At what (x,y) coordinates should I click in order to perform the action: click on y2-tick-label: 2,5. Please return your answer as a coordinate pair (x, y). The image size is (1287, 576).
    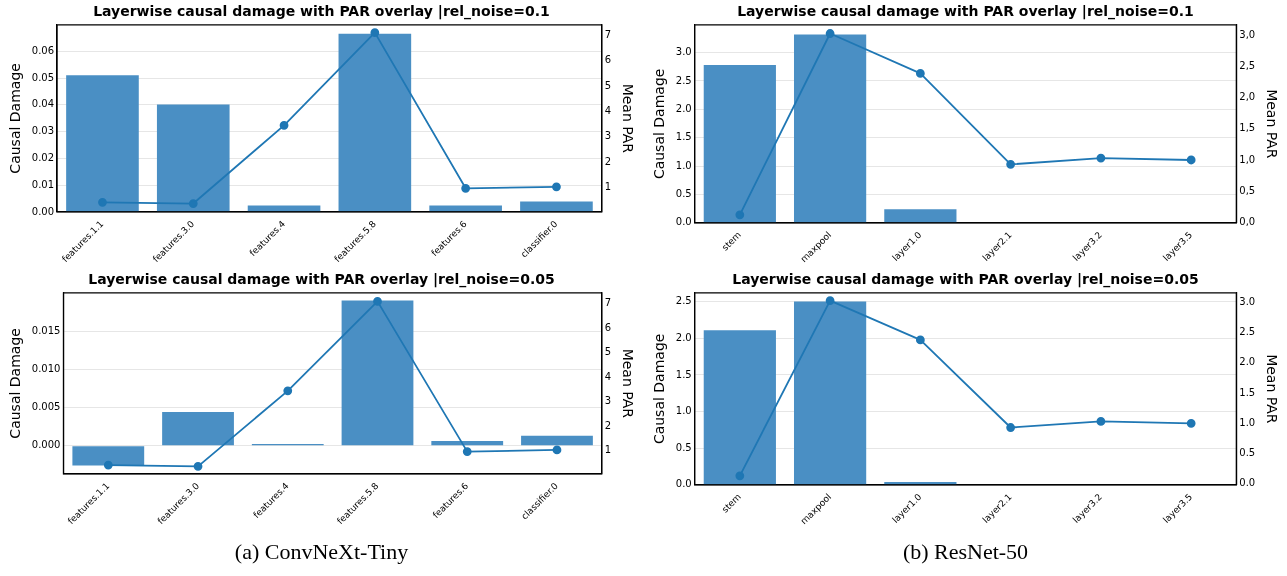
    Looking at the image, I should click on (1247, 66).